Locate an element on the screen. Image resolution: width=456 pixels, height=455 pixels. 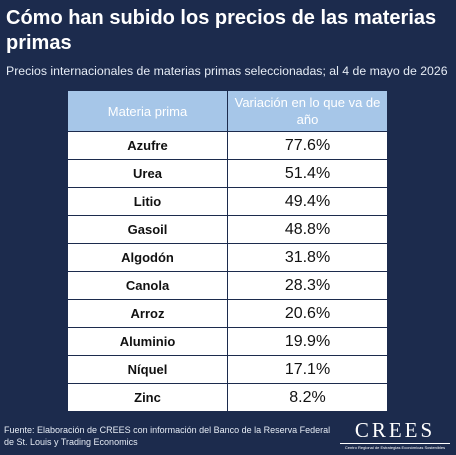
table-row: Zinc 8.2% is located at coordinates (227, 397).